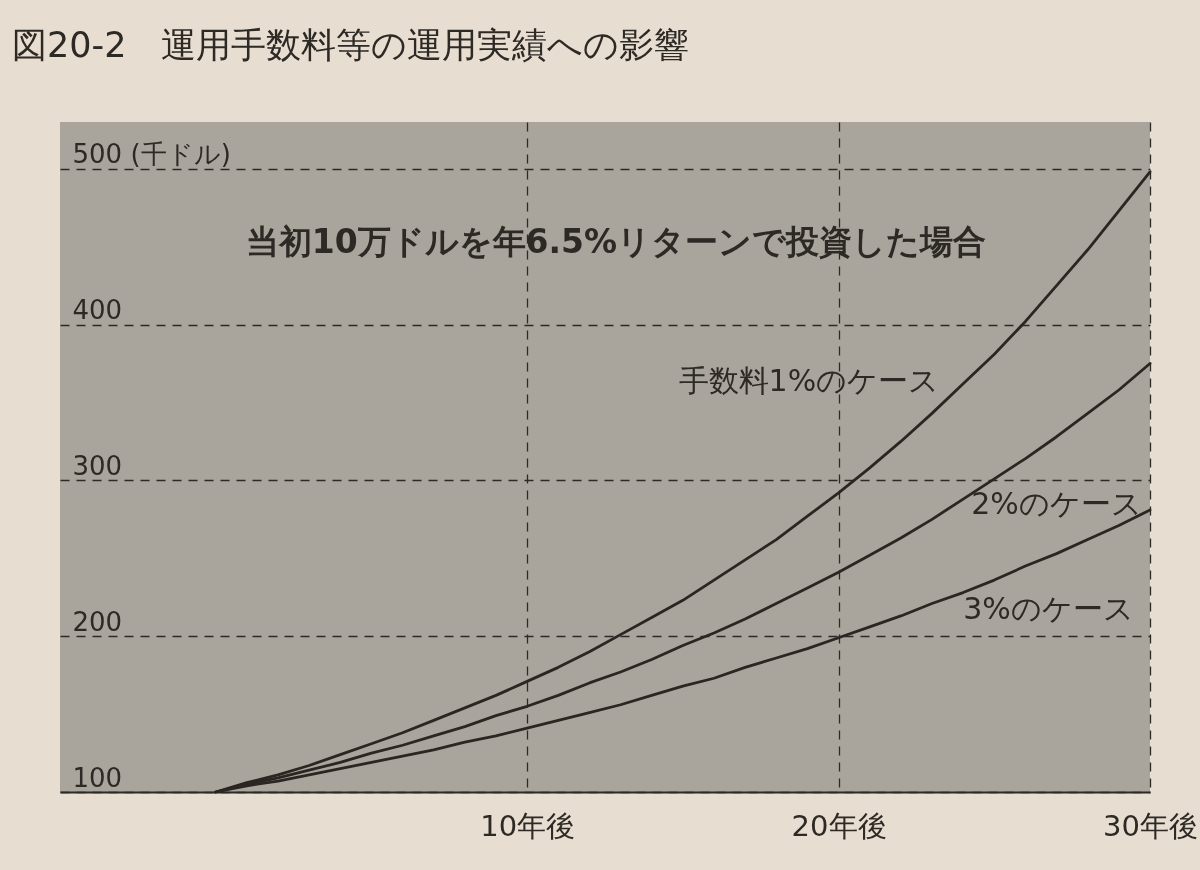  What do you see at coordinates (1150, 825) in the screenshot?
I see `x-tick-label: 30年後` at bounding box center [1150, 825].